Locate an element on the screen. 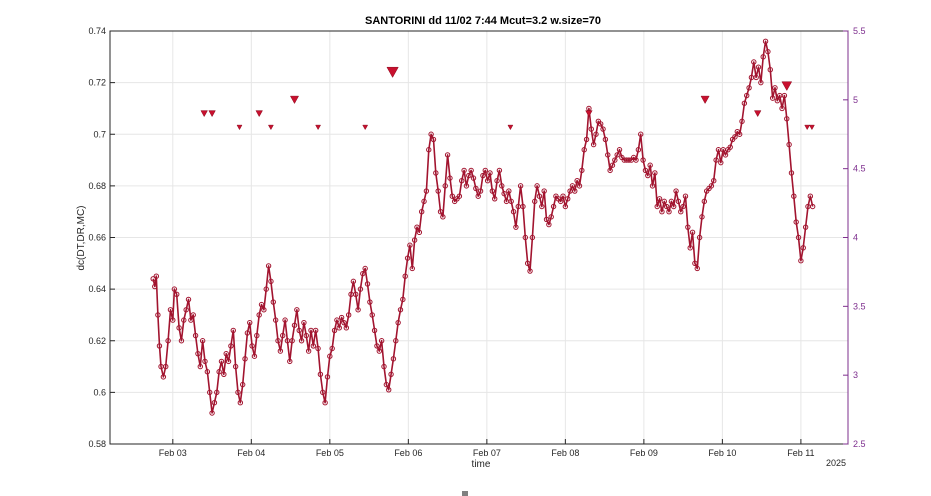 This screenshot has height=496, width=931. y2-tick-label: 5 is located at coordinates (855, 100).